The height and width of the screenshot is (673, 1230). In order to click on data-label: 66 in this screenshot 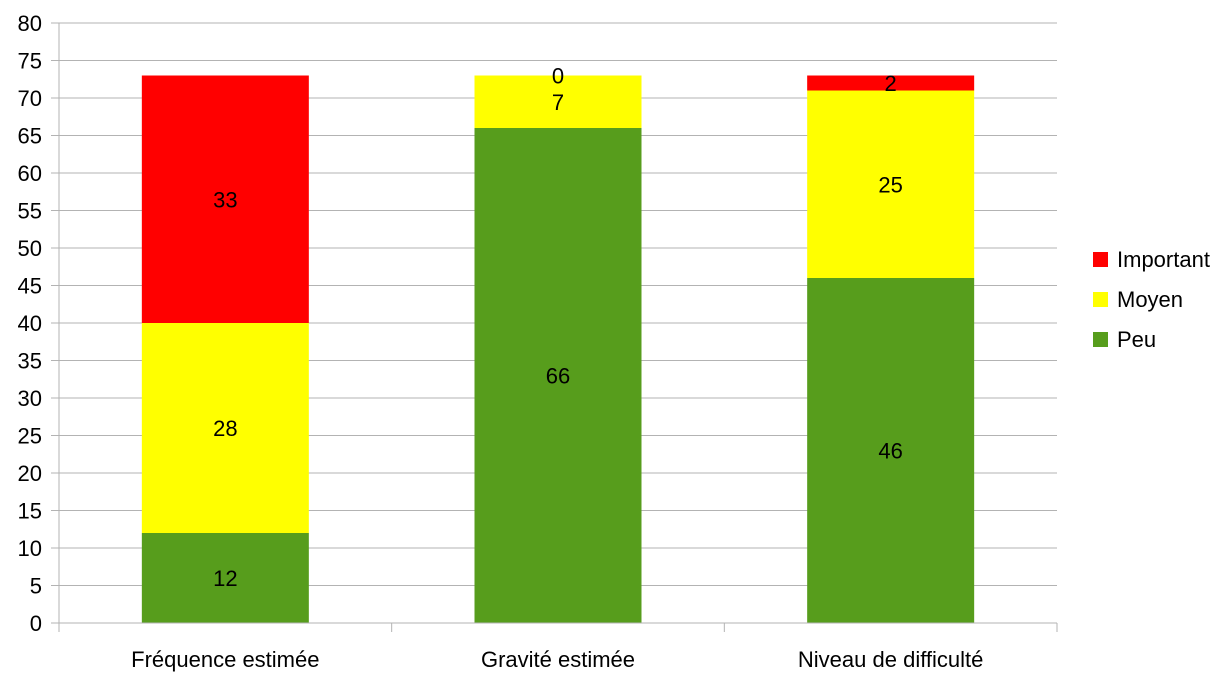, I will do `click(558, 376)`.